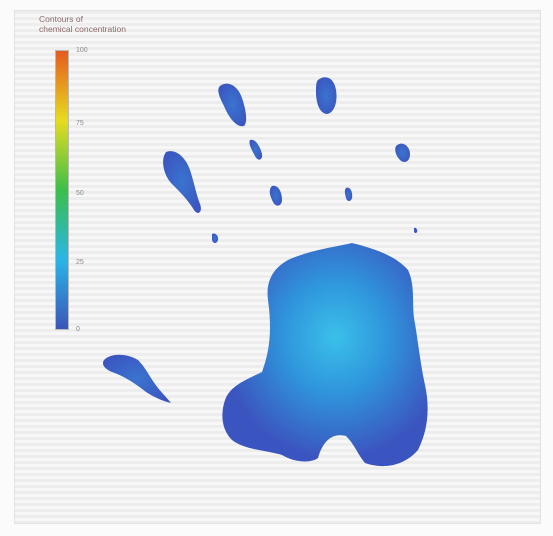 Image resolution: width=553 pixels, height=536 pixels. I want to click on colorbar-tick-50: 50, so click(80, 193).